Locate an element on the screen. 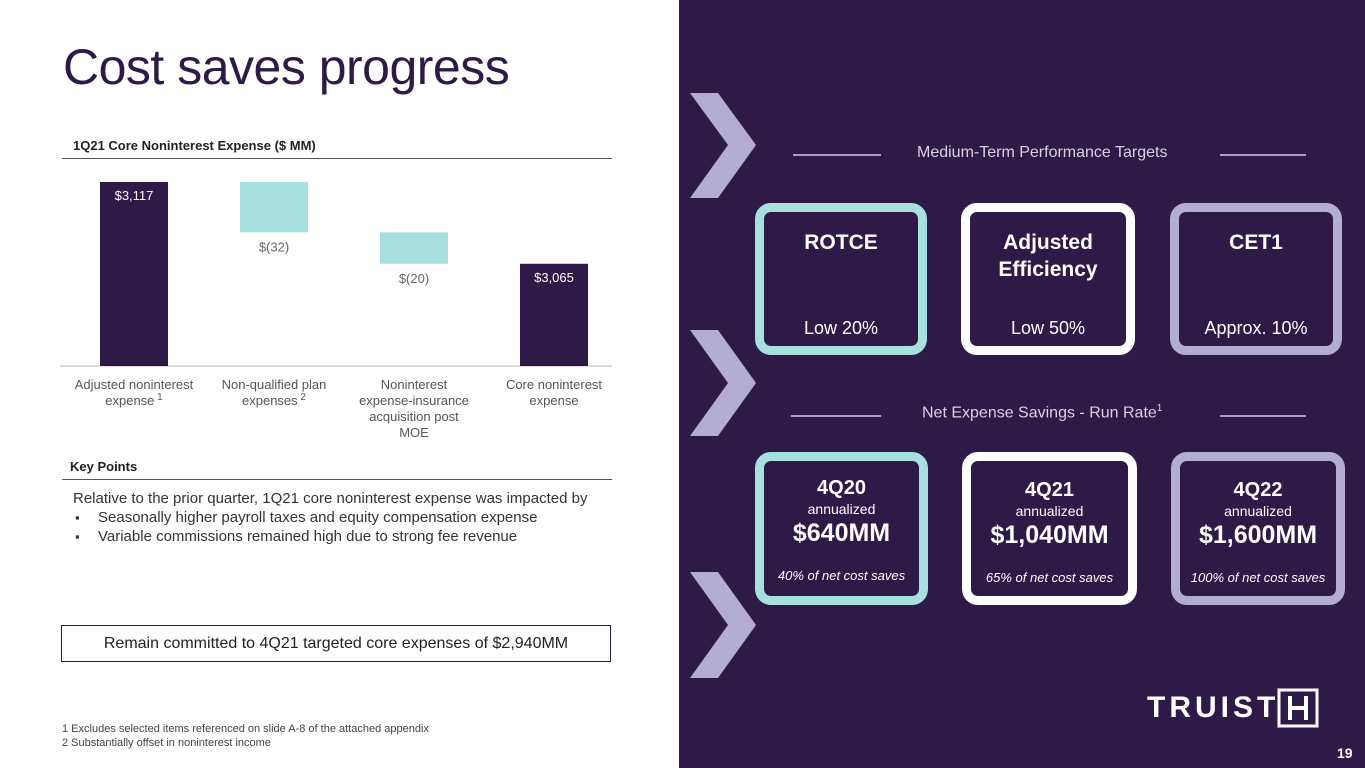 This screenshot has height=768, width=1365. savings-rule-right is located at coordinates (1263, 416).